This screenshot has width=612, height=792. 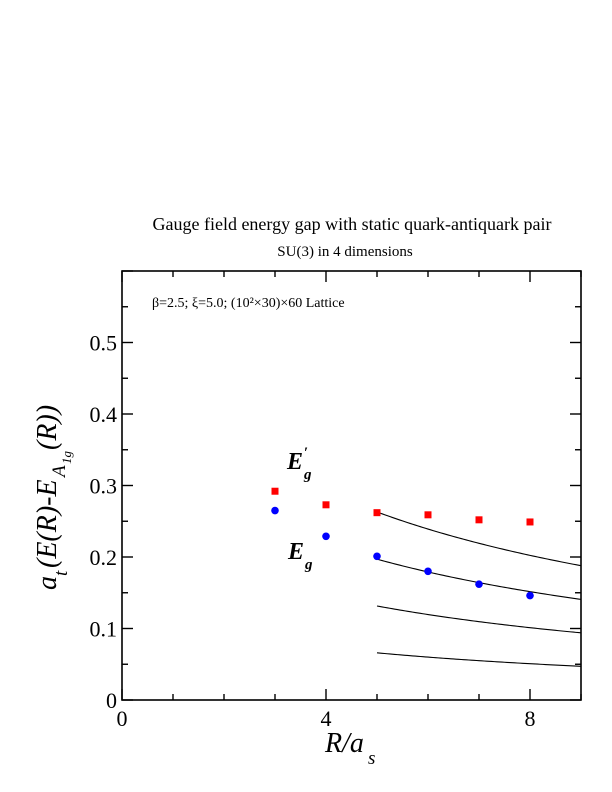 What do you see at coordinates (104, 629) in the screenshot?
I see `y-tick-label: 0.1` at bounding box center [104, 629].